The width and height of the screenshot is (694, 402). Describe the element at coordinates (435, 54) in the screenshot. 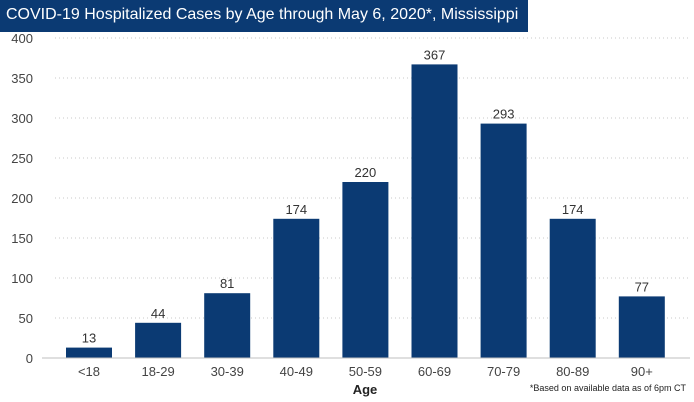

I see `data-label: 367` at that location.